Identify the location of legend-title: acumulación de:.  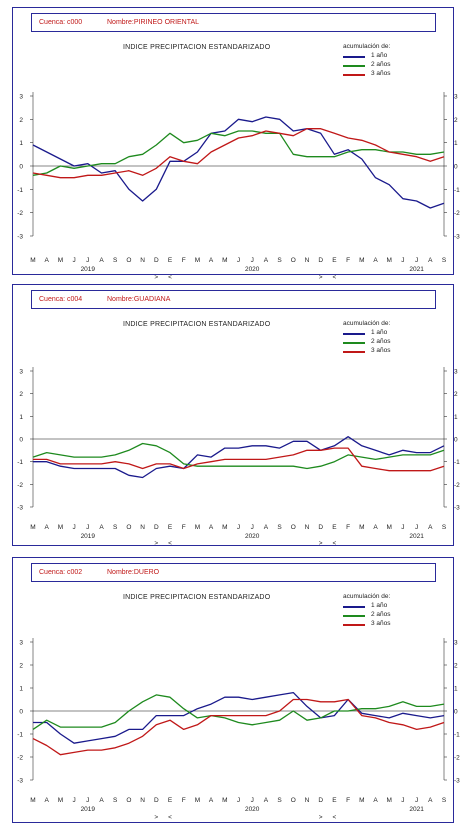
(367, 596).